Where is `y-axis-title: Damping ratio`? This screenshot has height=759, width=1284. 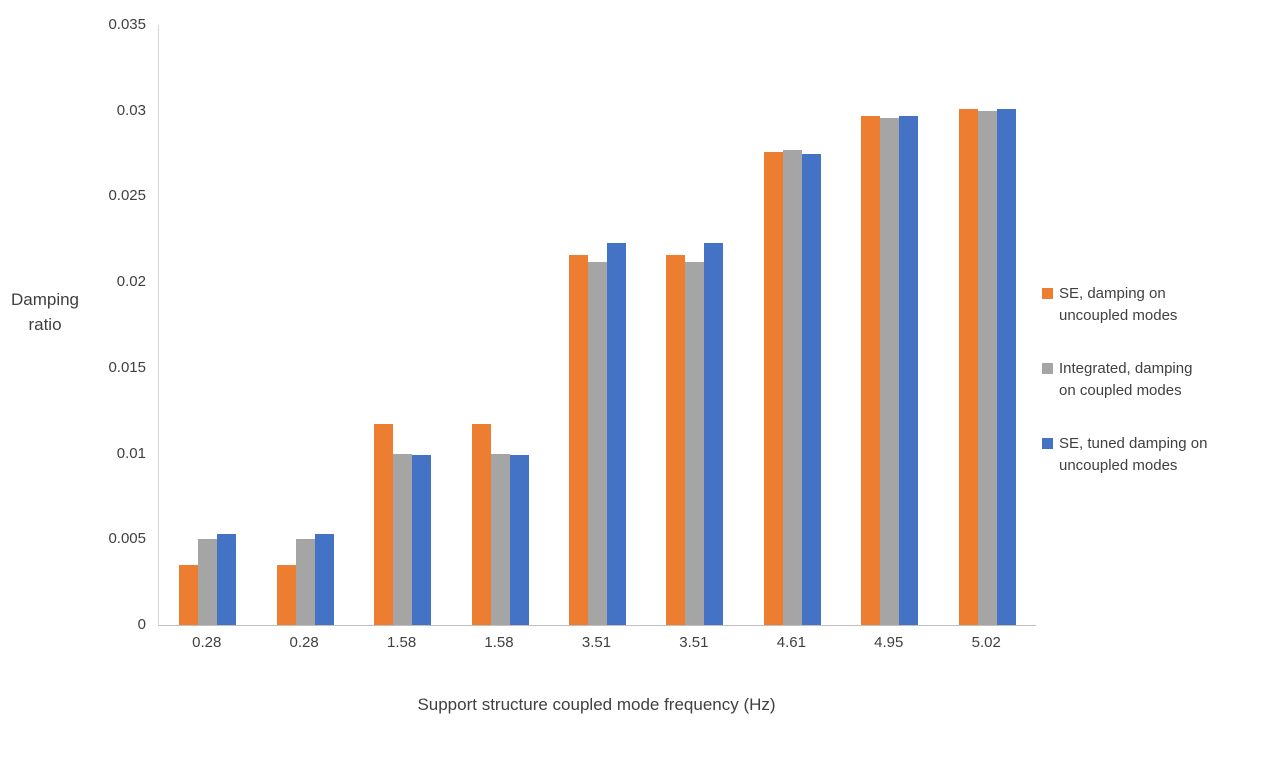
y-axis-title: Damping ratio is located at coordinates (45, 312).